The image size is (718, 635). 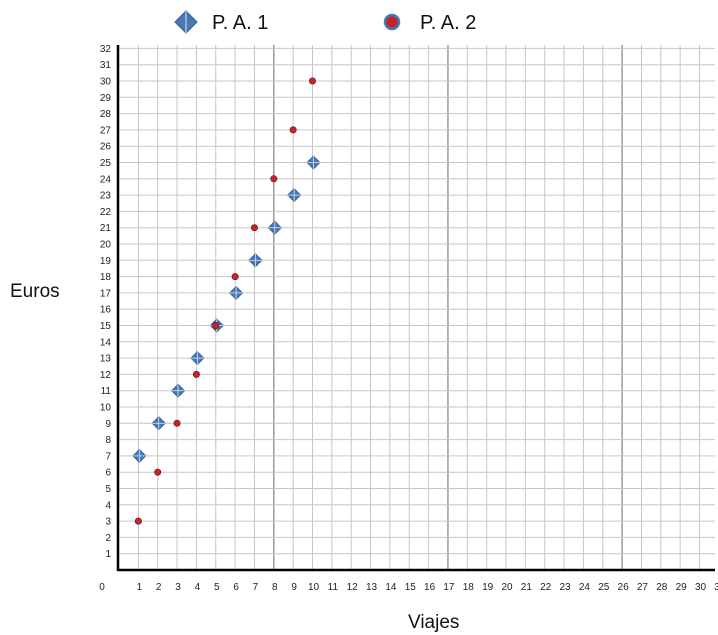 I want to click on x-tick-label: 2, so click(x=159, y=587).